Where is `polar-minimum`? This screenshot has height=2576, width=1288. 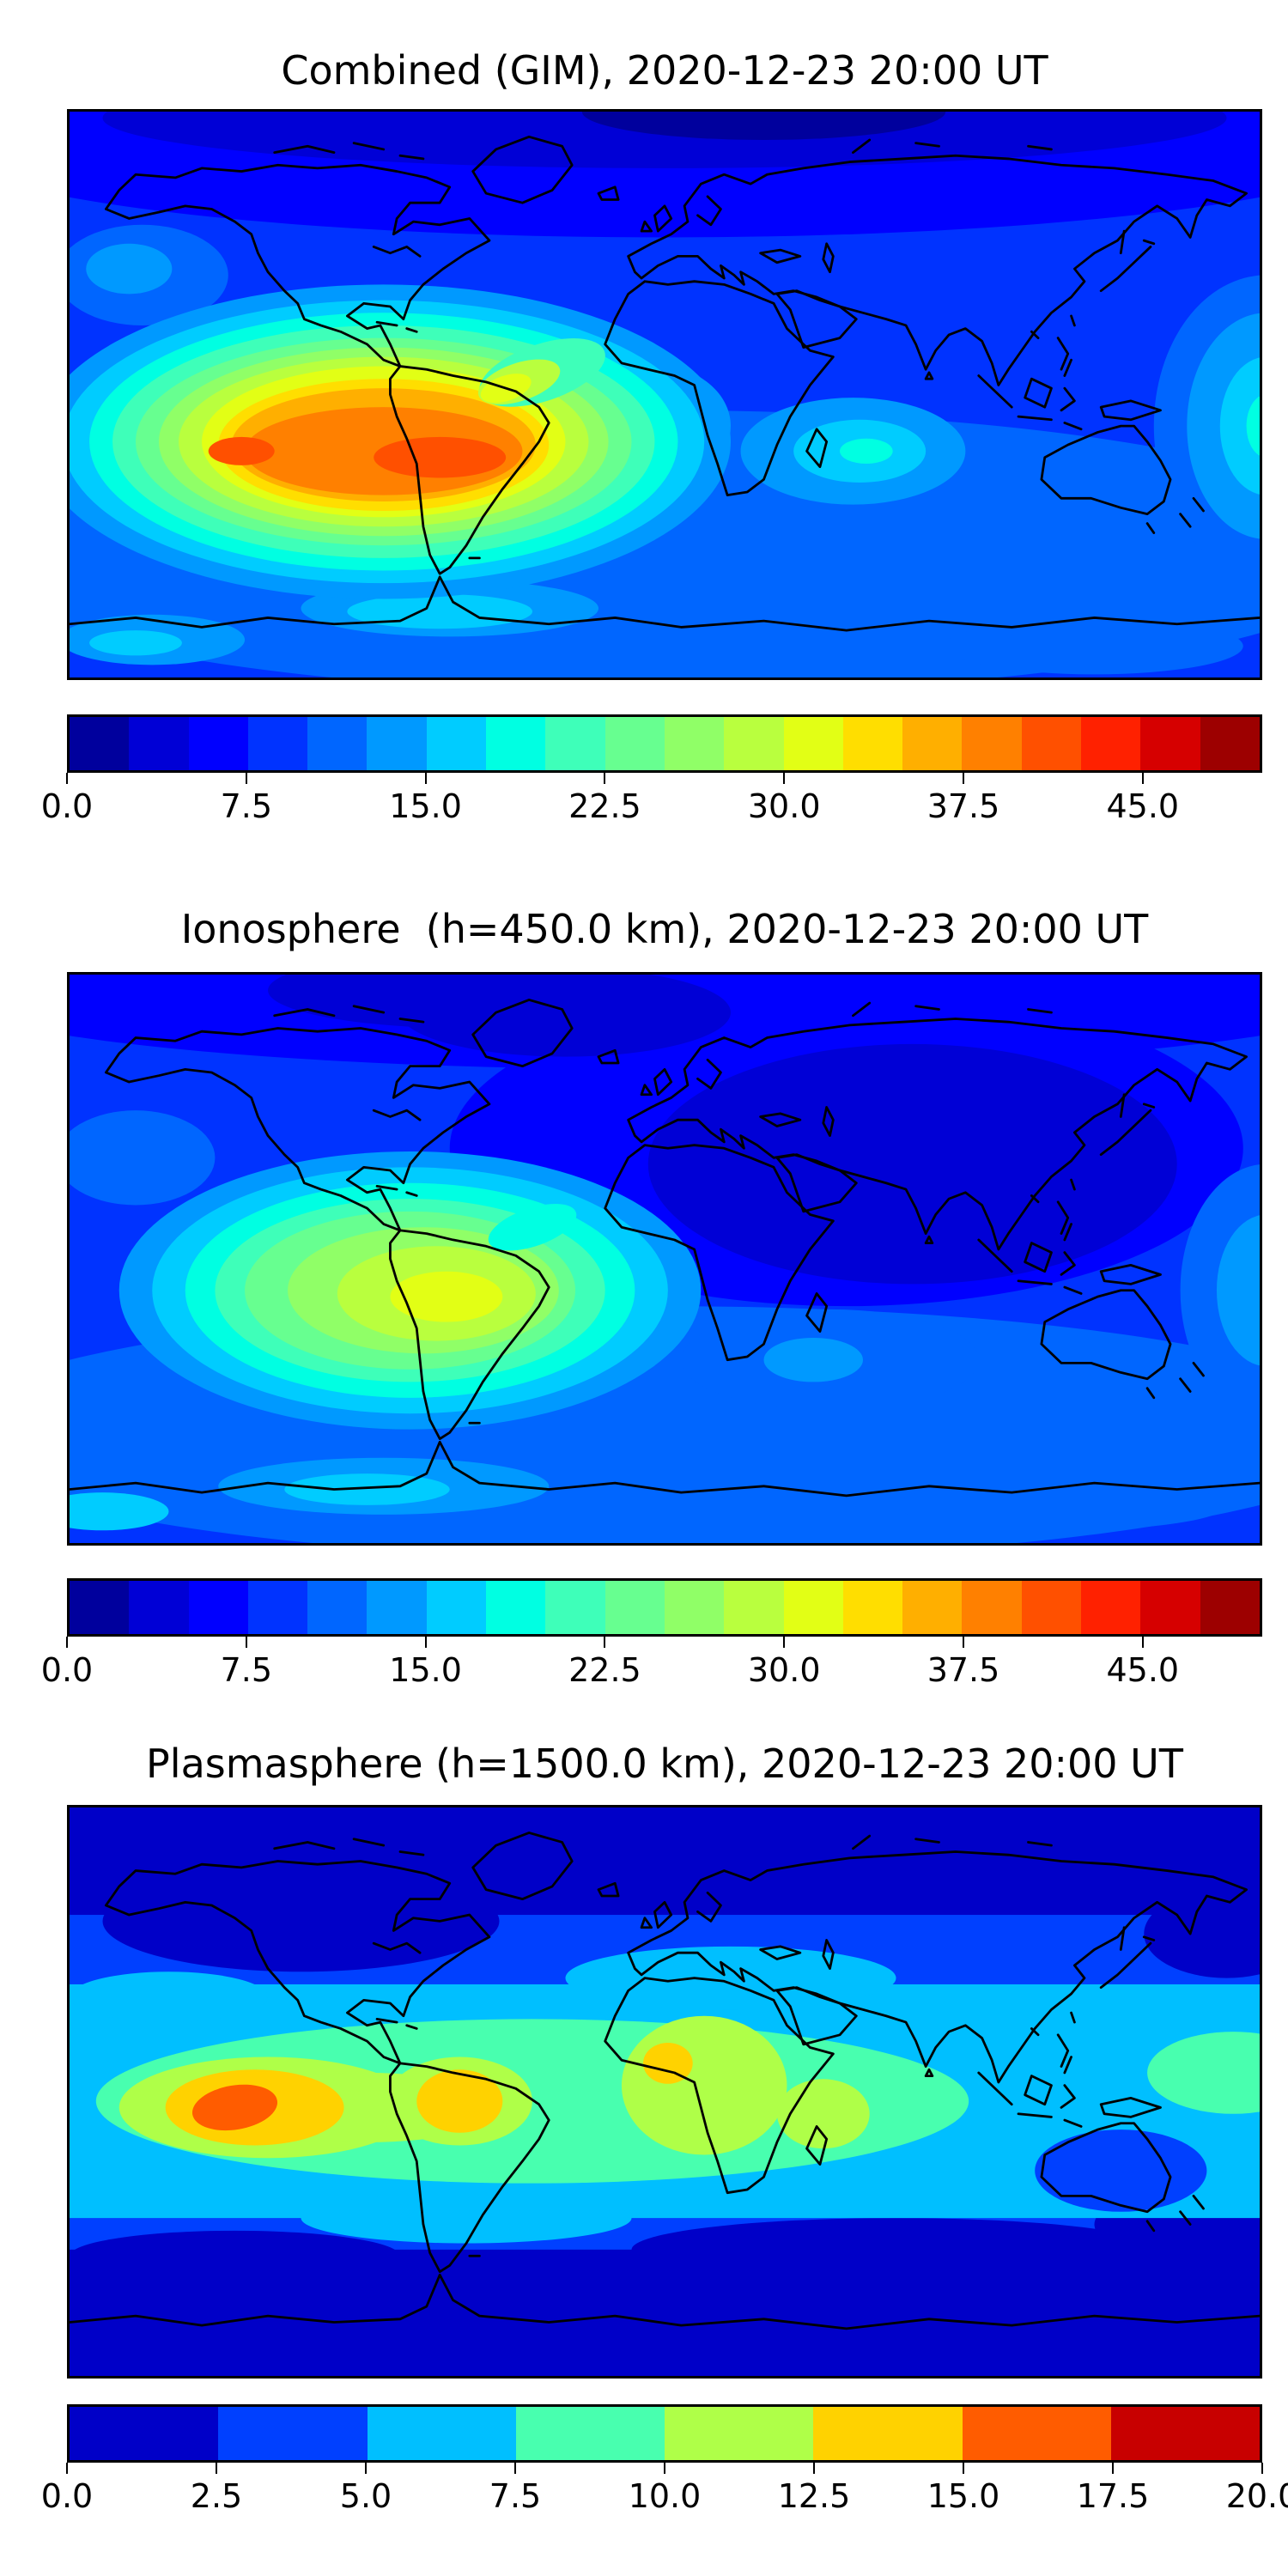
polar-minimum is located at coordinates (665, 175).